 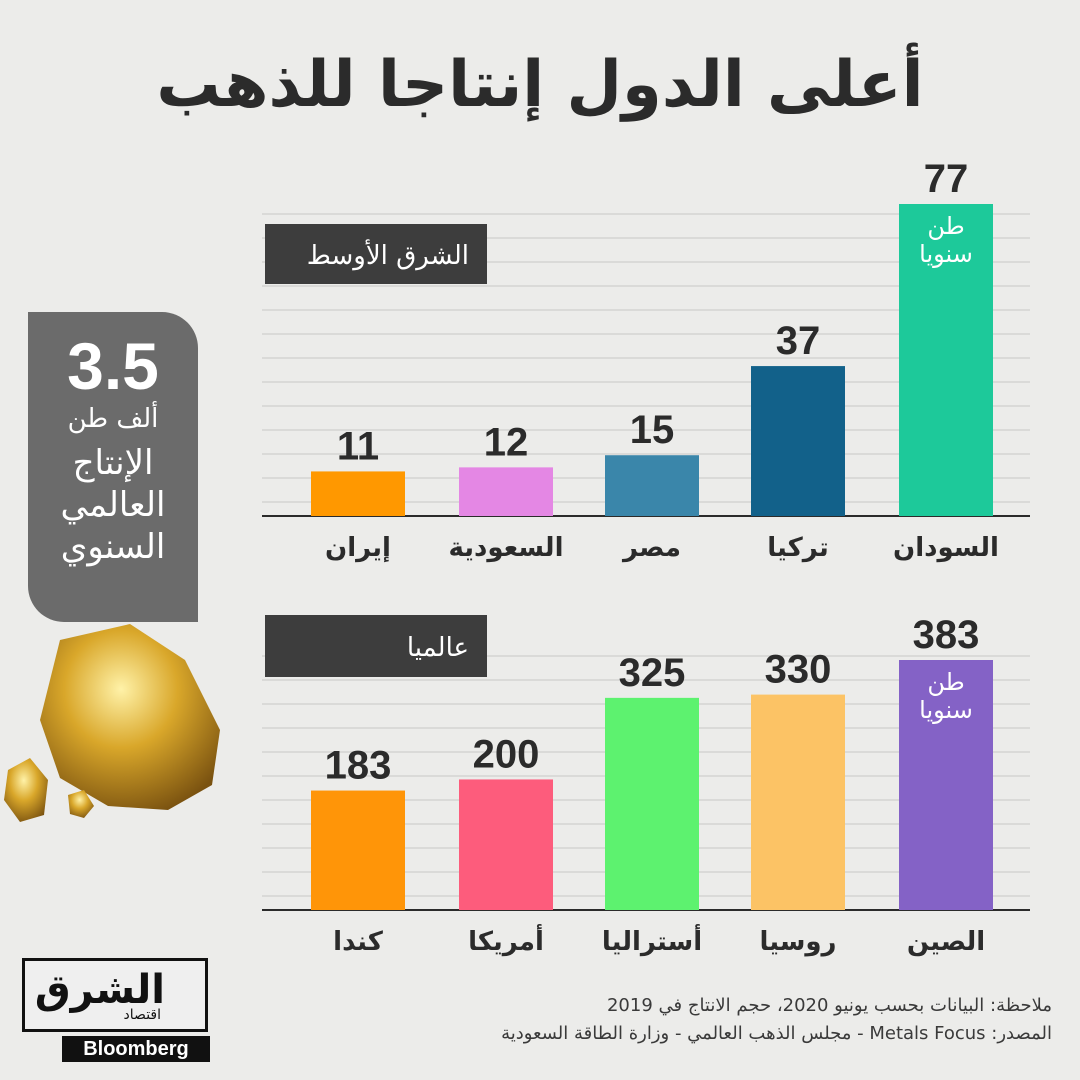 What do you see at coordinates (652, 673) in the screenshot?
I see `data-label: 325` at bounding box center [652, 673].